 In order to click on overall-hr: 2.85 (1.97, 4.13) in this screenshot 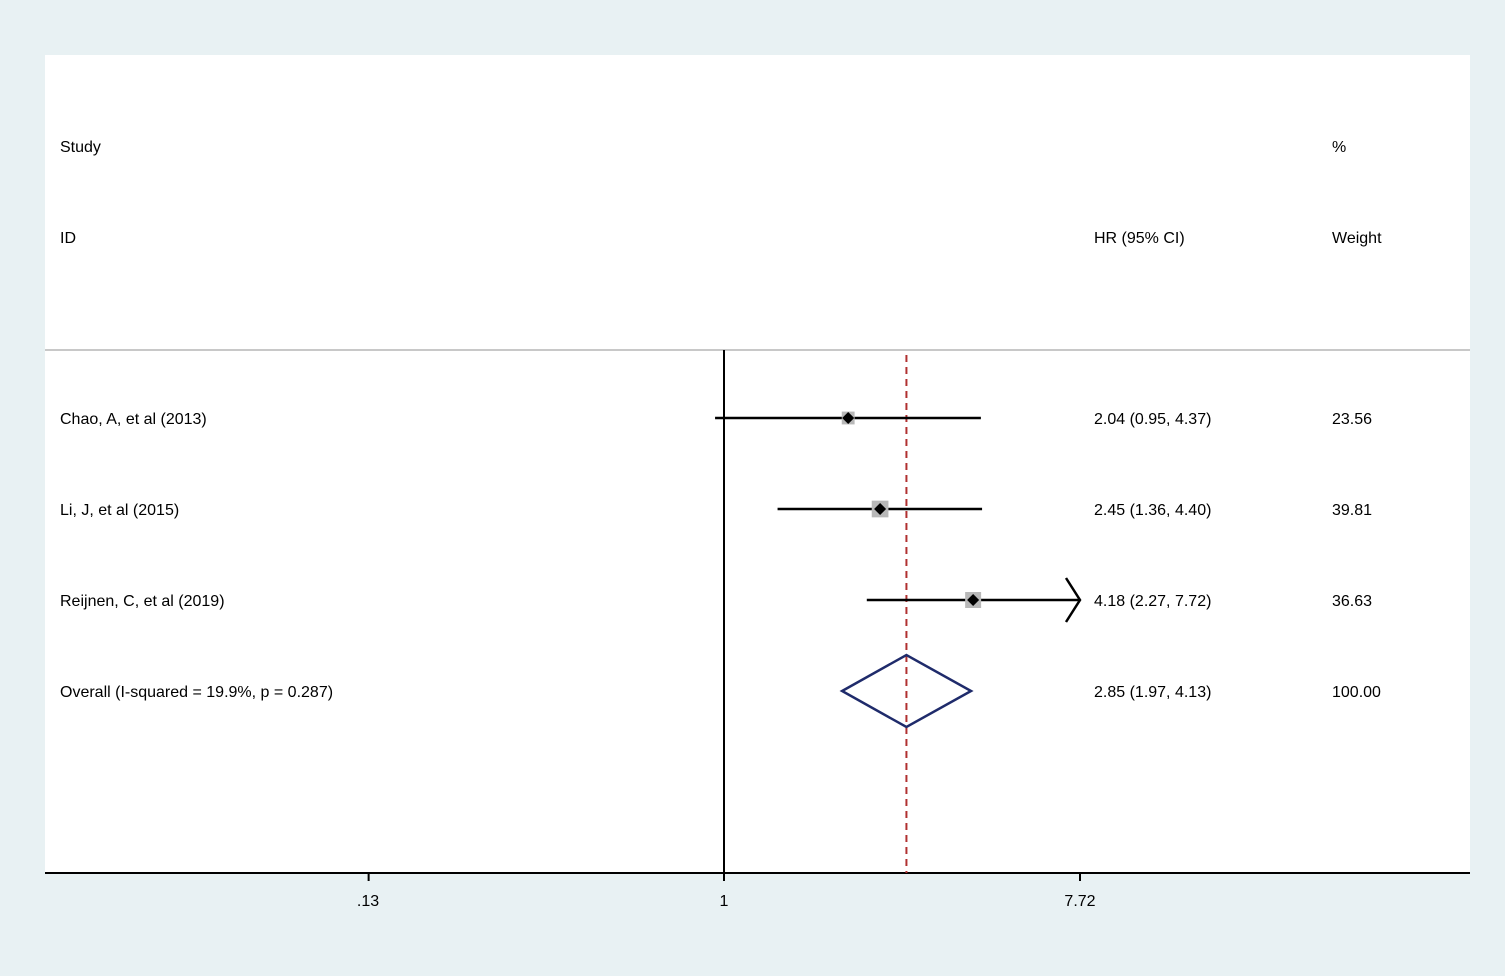, I will do `click(1153, 692)`.